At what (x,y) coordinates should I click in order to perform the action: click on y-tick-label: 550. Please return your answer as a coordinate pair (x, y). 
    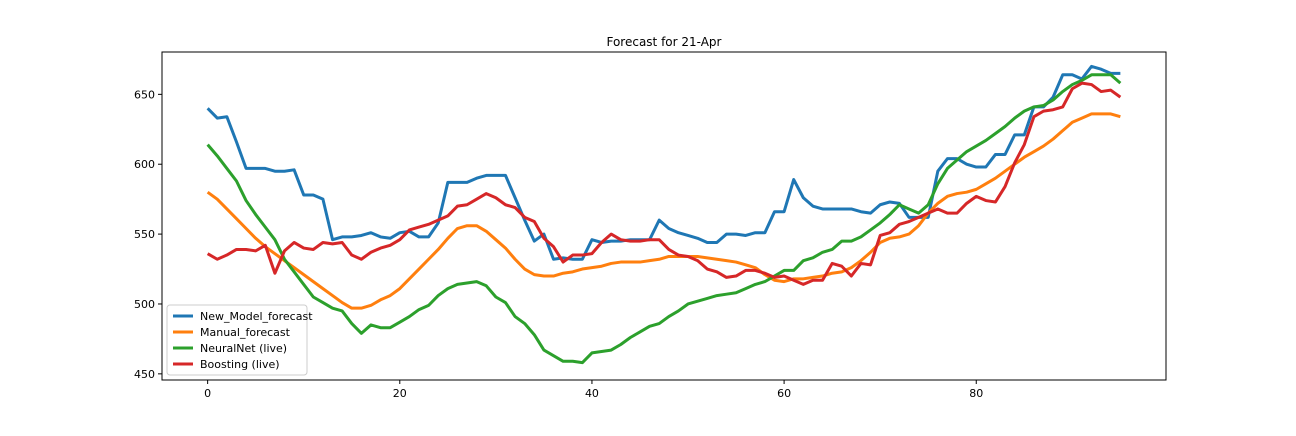
    Looking at the image, I should click on (144, 234).